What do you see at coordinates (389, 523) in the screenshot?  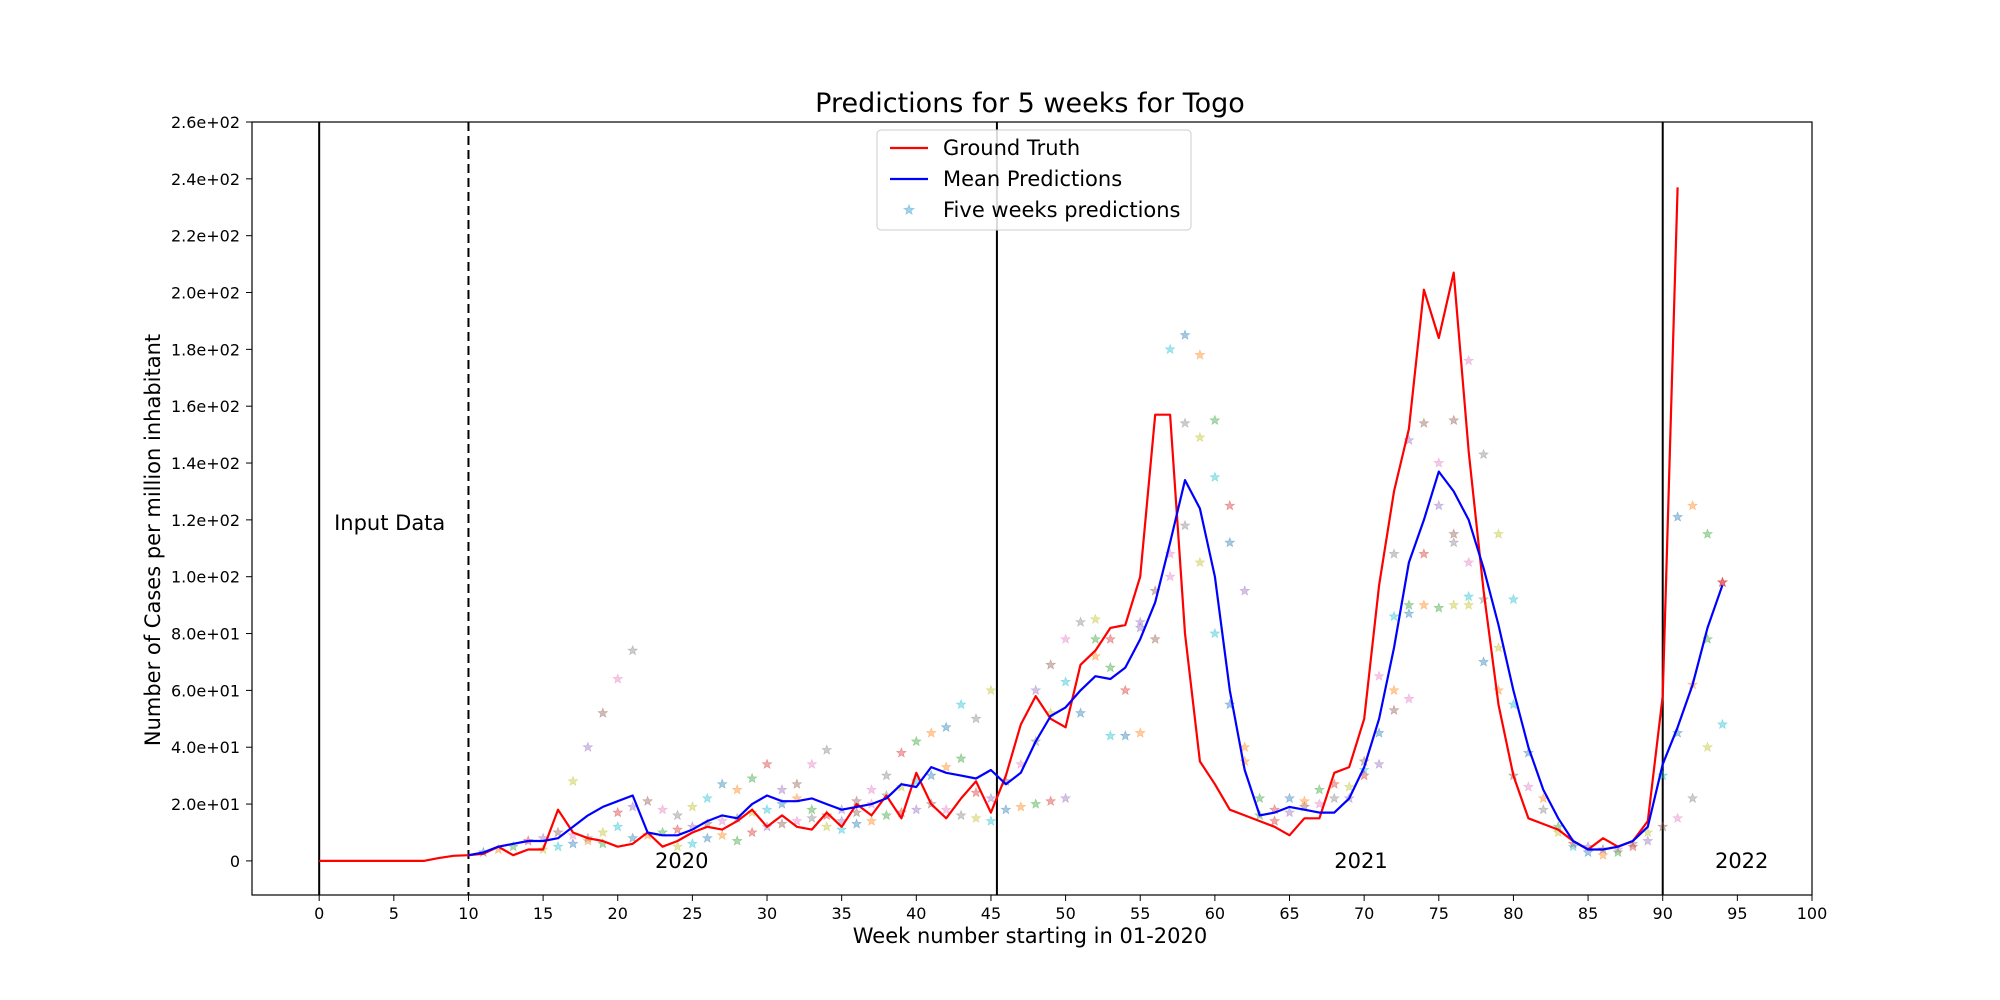 I see `annotation-input-data: Input Data` at bounding box center [389, 523].